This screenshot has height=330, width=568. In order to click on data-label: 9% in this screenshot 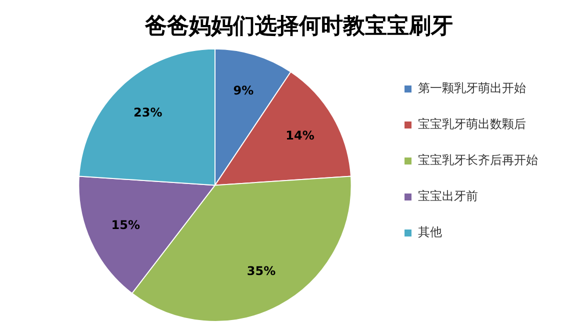, I will do `click(243, 90)`.